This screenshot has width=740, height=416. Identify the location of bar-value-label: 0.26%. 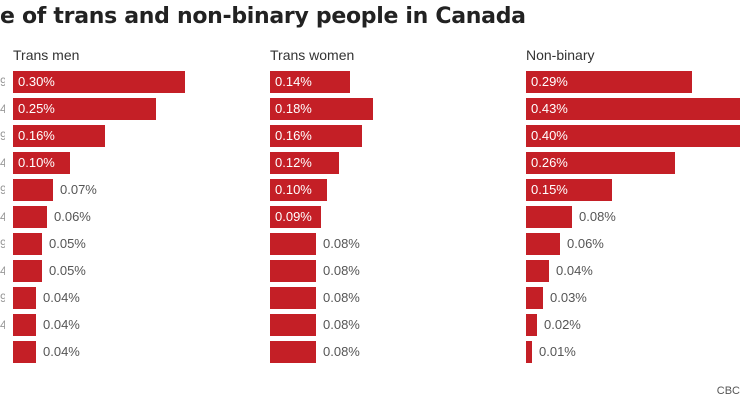
(549, 162).